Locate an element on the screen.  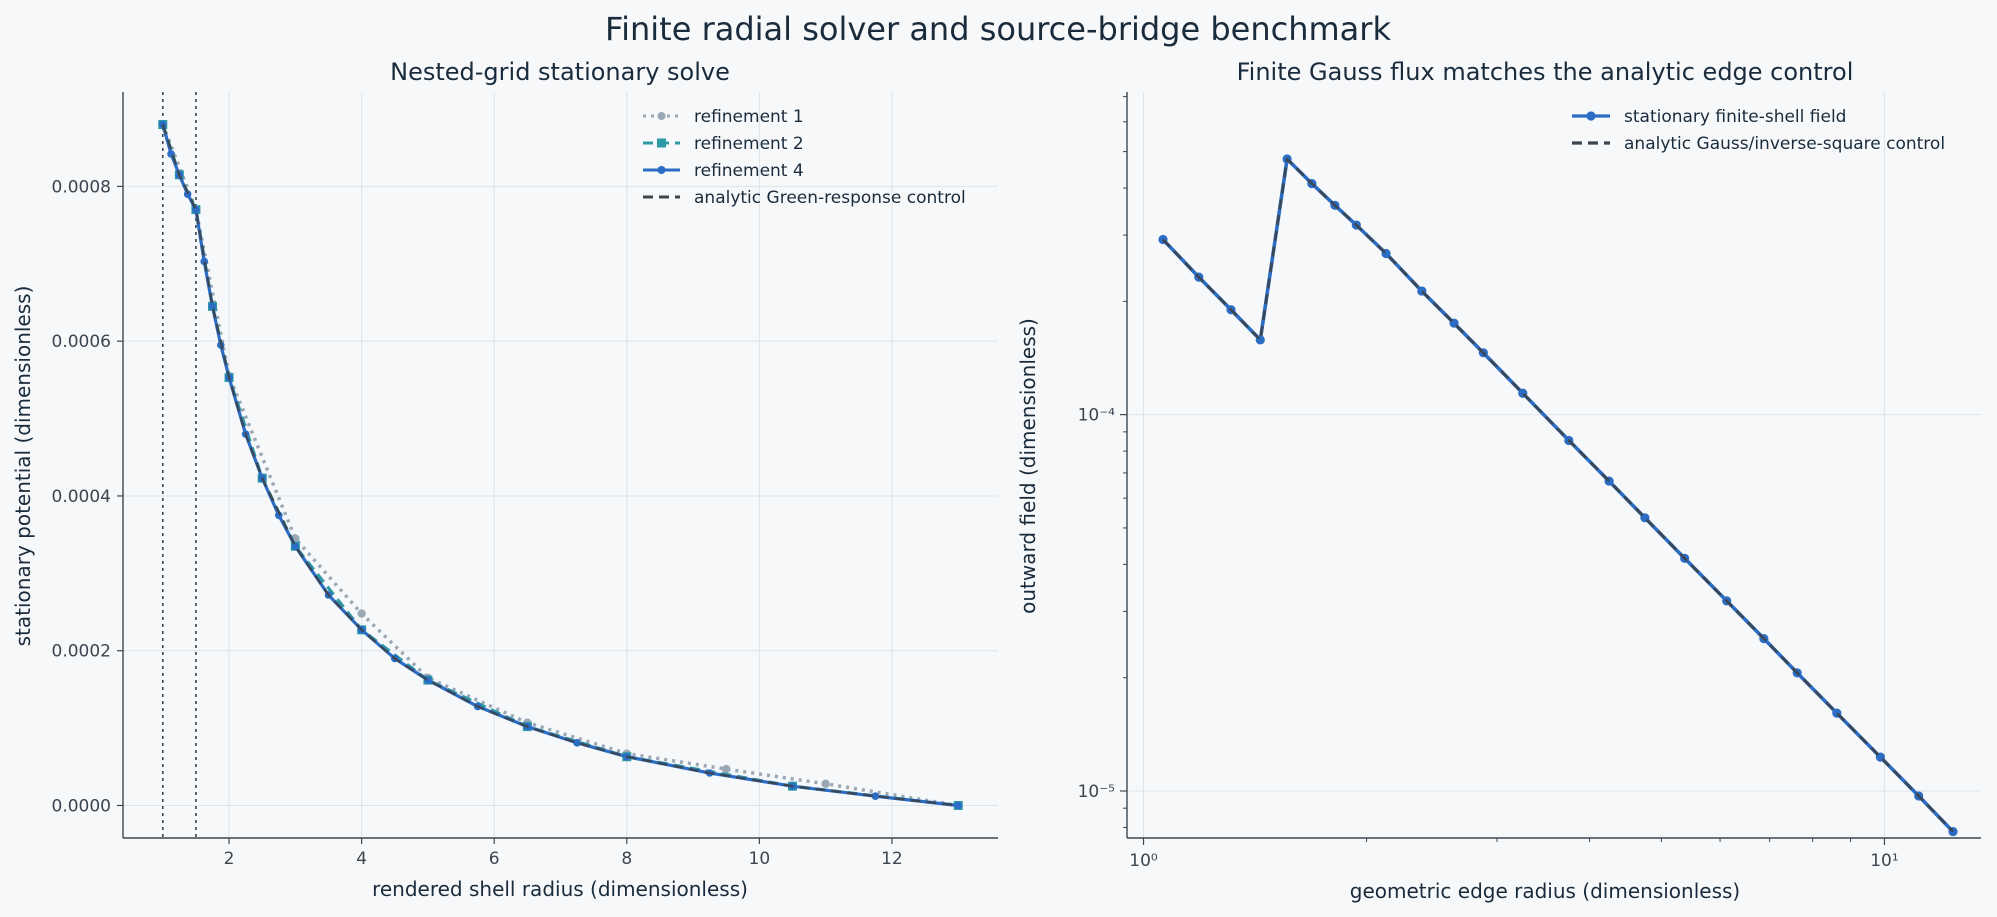
left-y-tick-label: 0.0002 is located at coordinates (81, 652).